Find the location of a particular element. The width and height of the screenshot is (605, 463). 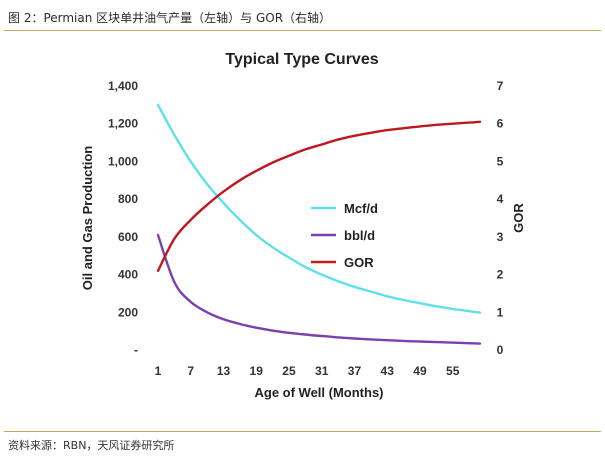

y-axis-title: Oil and Gas Production is located at coordinates (87, 218).